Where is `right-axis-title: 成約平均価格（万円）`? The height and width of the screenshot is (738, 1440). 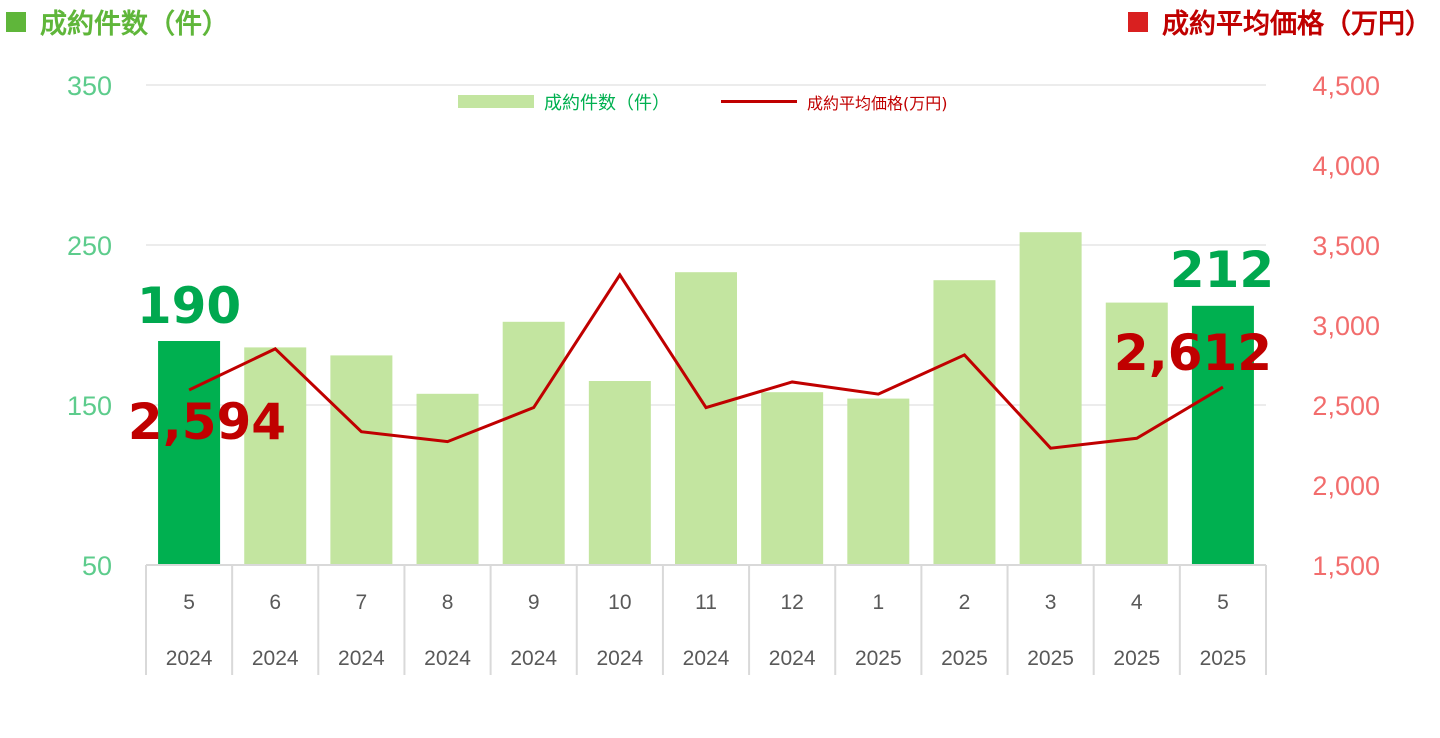
right-axis-title: 成約平均価格（万円） is located at coordinates (1280, 21).